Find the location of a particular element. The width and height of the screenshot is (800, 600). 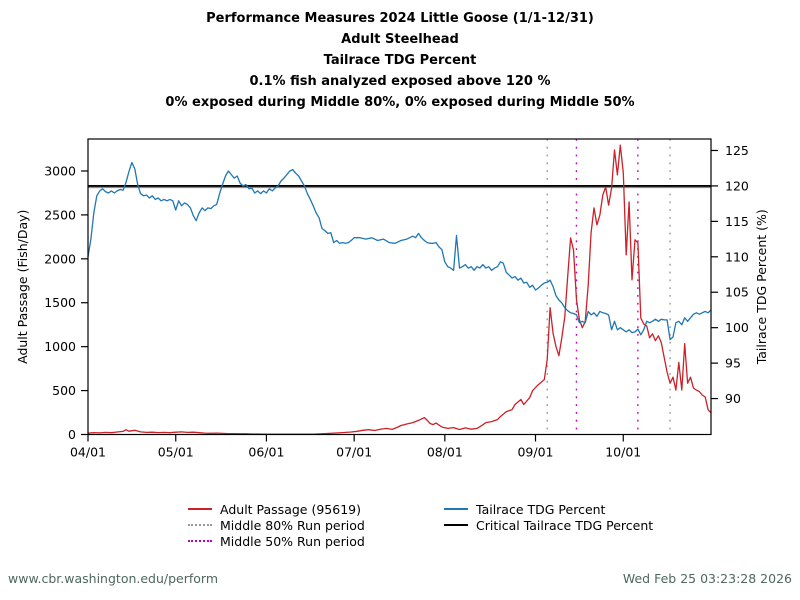

footer-url: www.cbr.washington.edu/perform is located at coordinates (113, 578).